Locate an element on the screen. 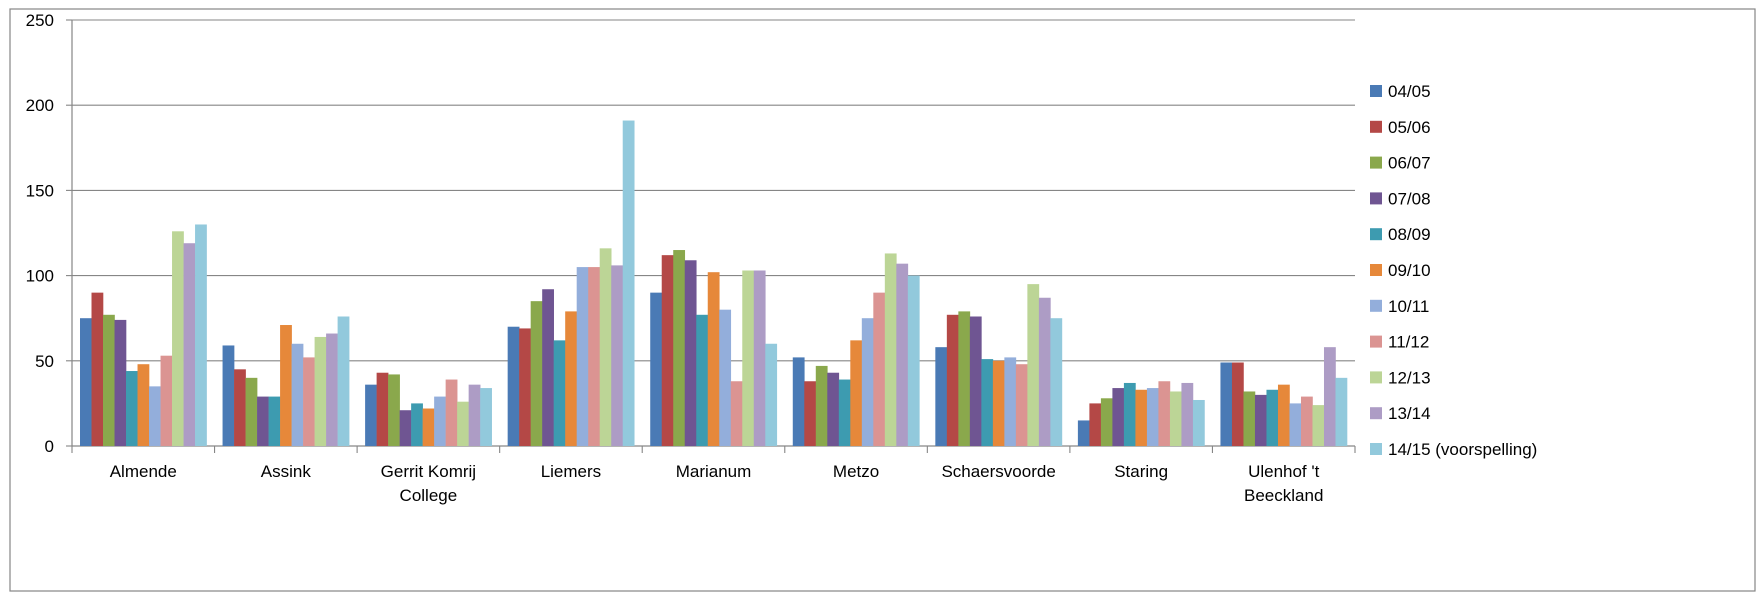 This screenshot has height=597, width=1756. y-tick-label: 250 is located at coordinates (40, 20).